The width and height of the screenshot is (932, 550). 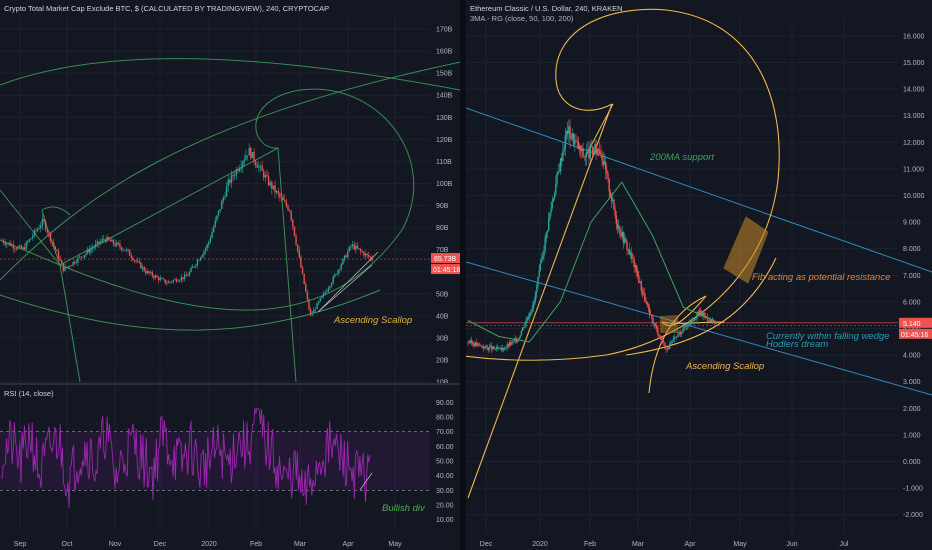 I want to click on left-x-tick-label: Feb, so click(x=256, y=544).